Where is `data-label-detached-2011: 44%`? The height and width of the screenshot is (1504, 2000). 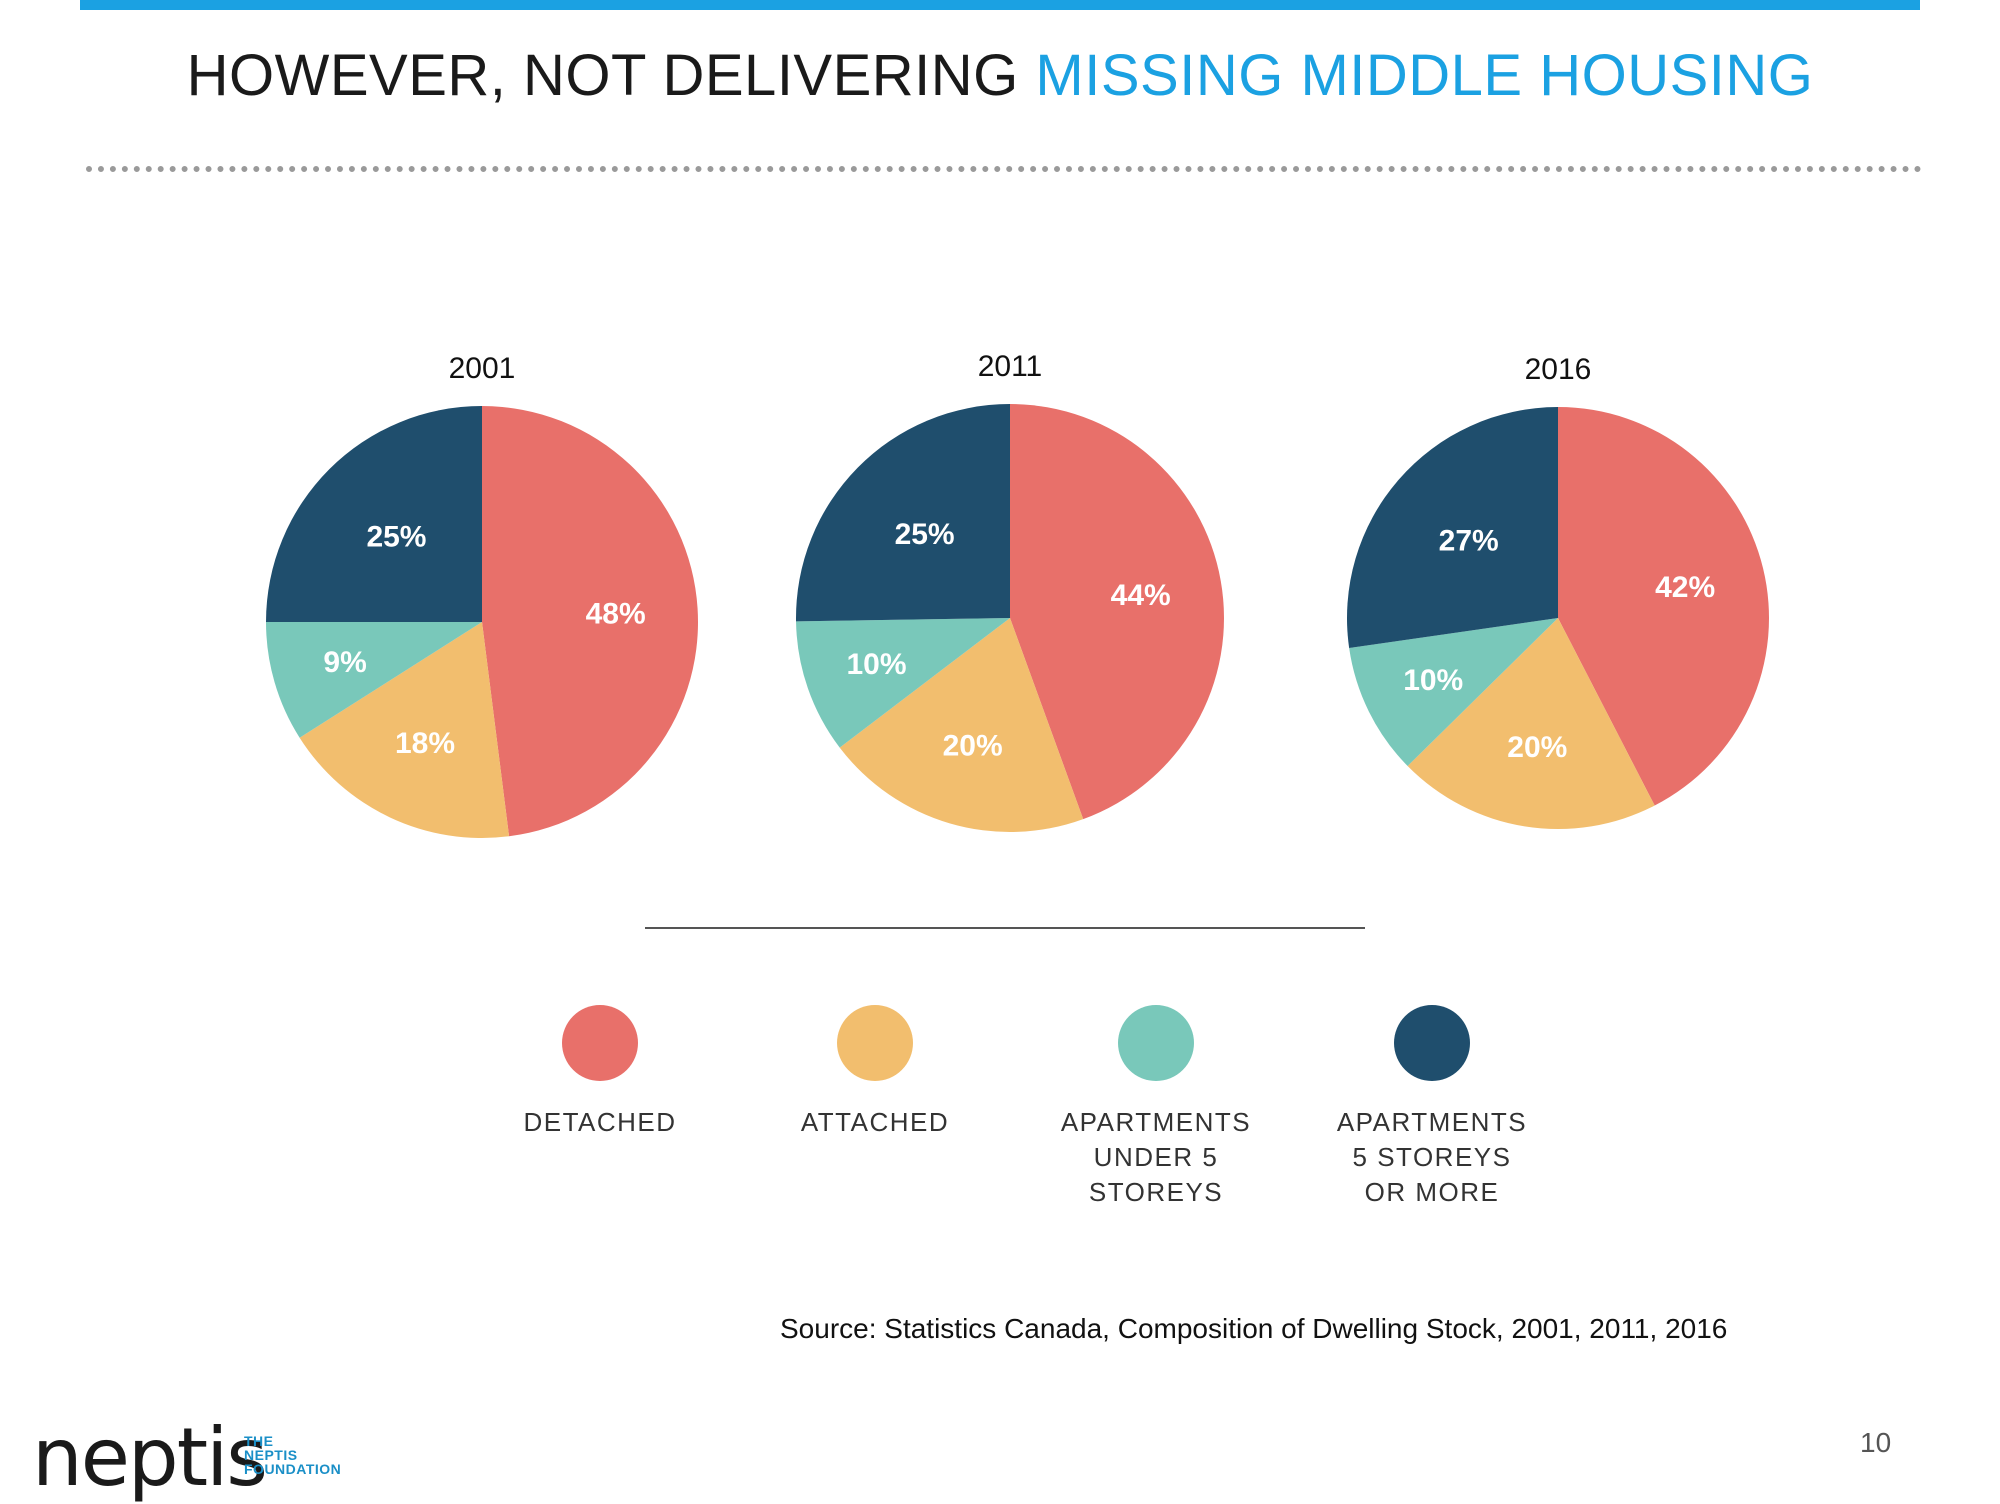 data-label-detached-2011: 44% is located at coordinates (1141, 595).